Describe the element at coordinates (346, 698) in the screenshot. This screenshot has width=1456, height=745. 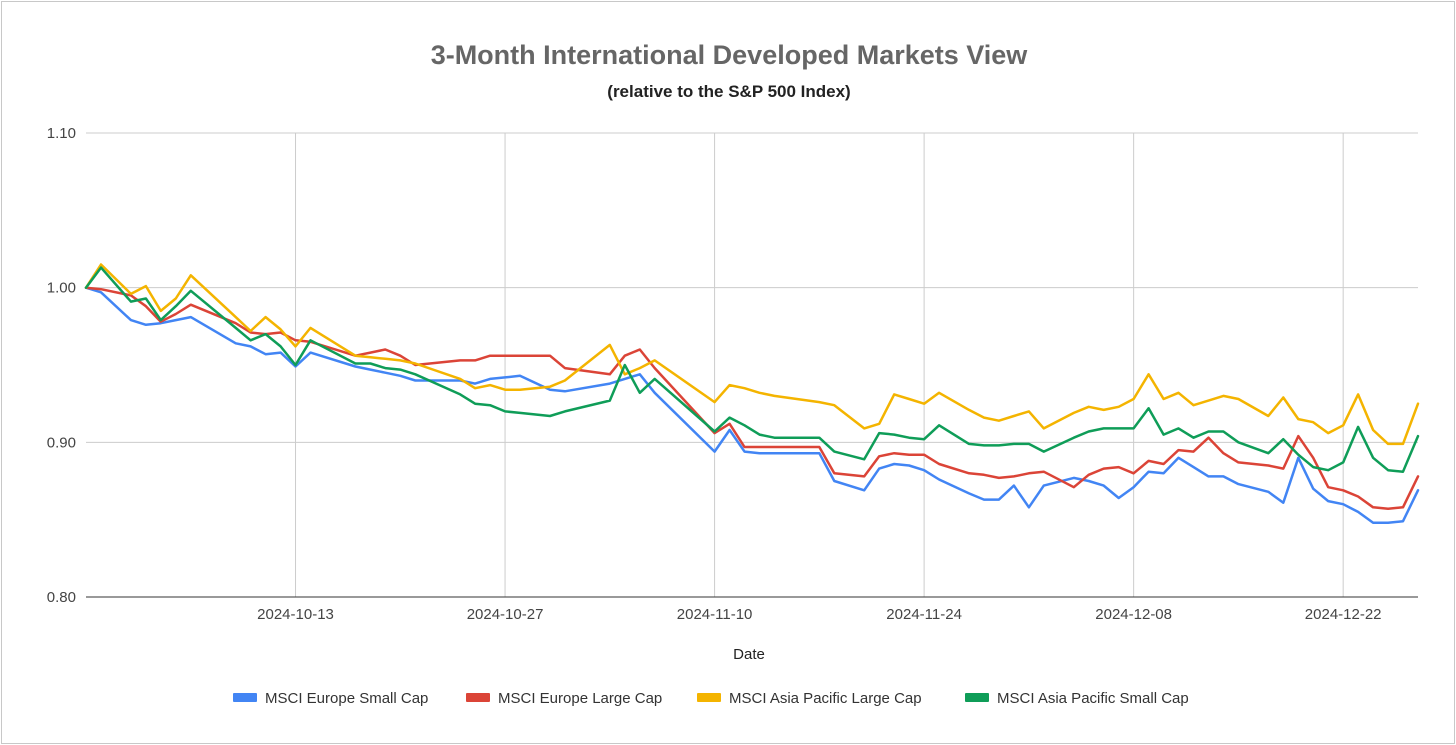
I see `legend-label: MSCI Europe Small Cap` at that location.